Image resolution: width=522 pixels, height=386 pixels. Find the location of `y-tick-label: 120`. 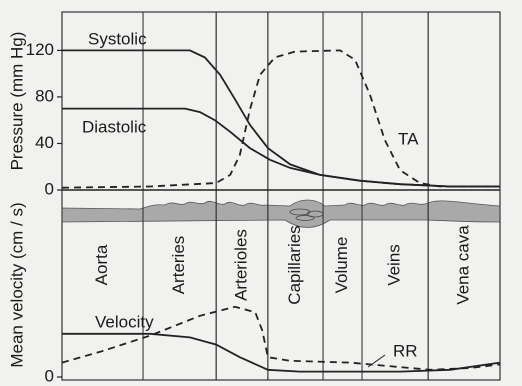

y-tick-label: 120 is located at coordinates (40, 49).